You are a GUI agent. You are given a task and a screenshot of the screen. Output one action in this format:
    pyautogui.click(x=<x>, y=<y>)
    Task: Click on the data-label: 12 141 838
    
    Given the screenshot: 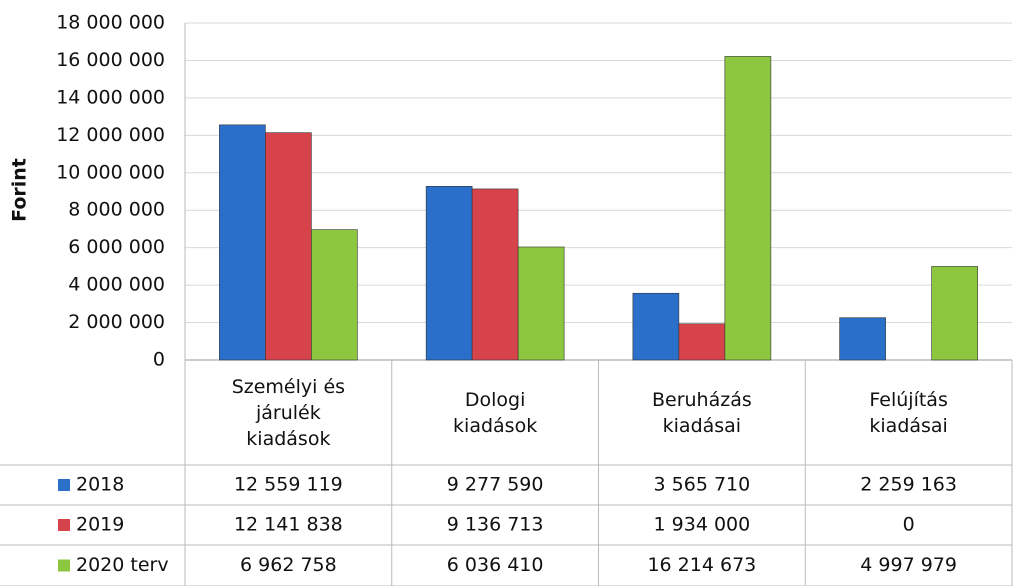 What is the action you would take?
    pyautogui.click(x=288, y=525)
    